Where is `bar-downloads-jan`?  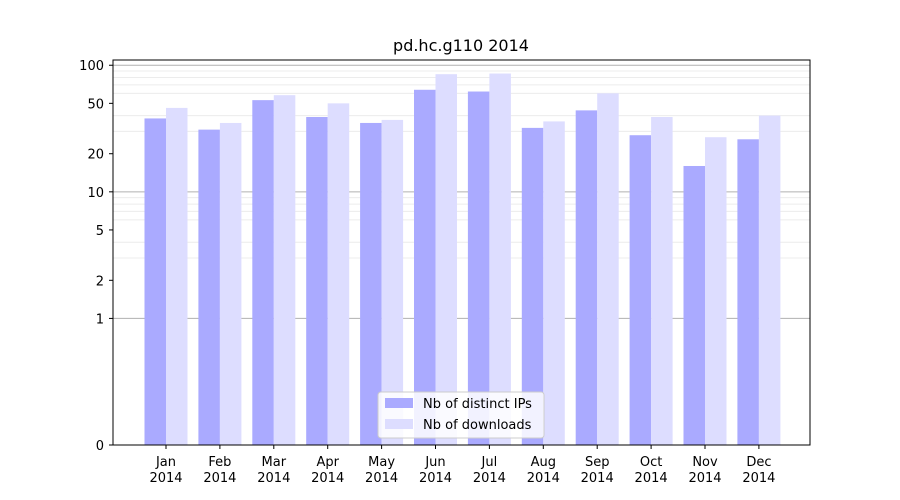 bar-downloads-jan is located at coordinates (177, 276).